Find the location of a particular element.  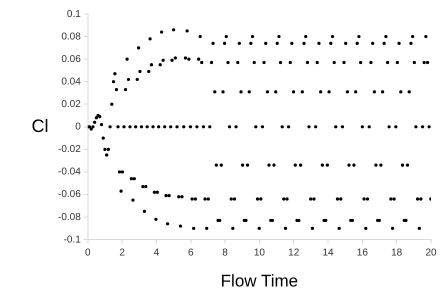

x-tick-label: 16 is located at coordinates (362, 252).